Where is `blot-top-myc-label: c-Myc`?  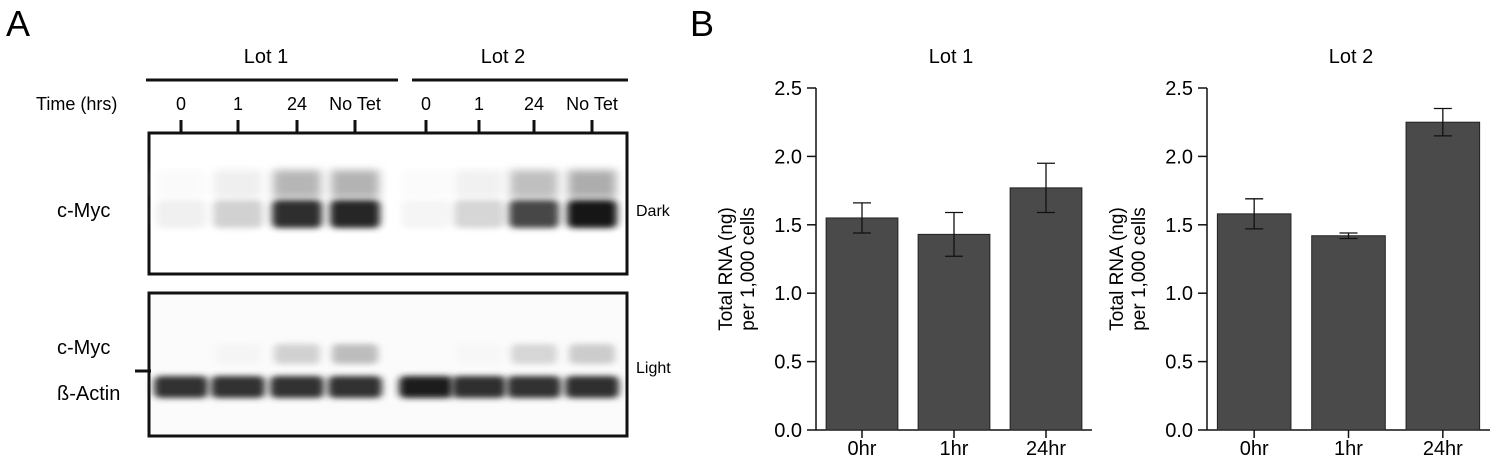 blot-top-myc-label: c-Myc is located at coordinates (83, 211).